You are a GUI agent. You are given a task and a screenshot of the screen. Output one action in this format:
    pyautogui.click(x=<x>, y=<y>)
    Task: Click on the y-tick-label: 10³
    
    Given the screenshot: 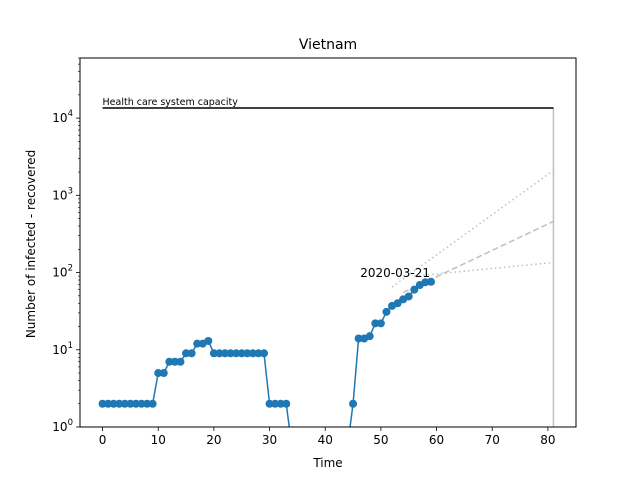 What is the action you would take?
    pyautogui.click(x=62, y=194)
    